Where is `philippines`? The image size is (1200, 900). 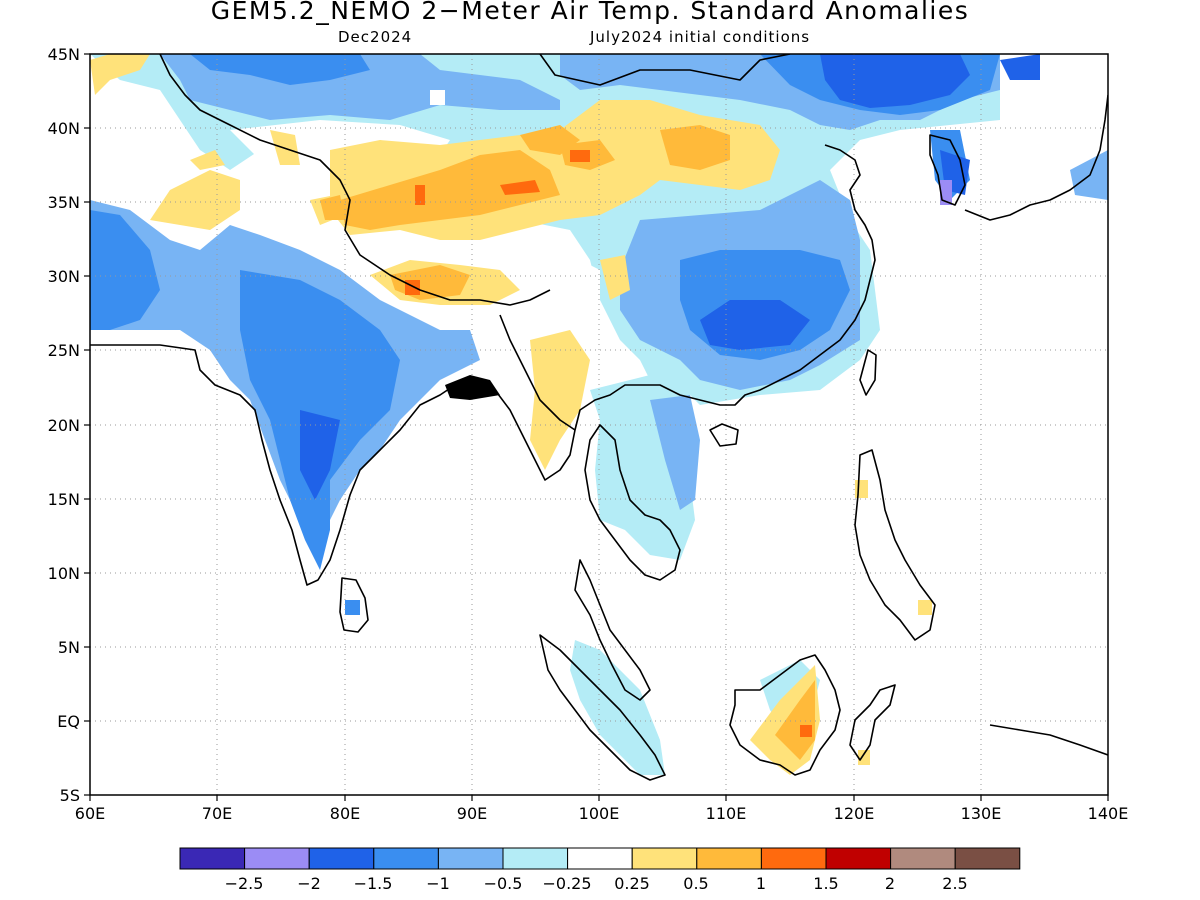 philippines is located at coordinates (895, 545).